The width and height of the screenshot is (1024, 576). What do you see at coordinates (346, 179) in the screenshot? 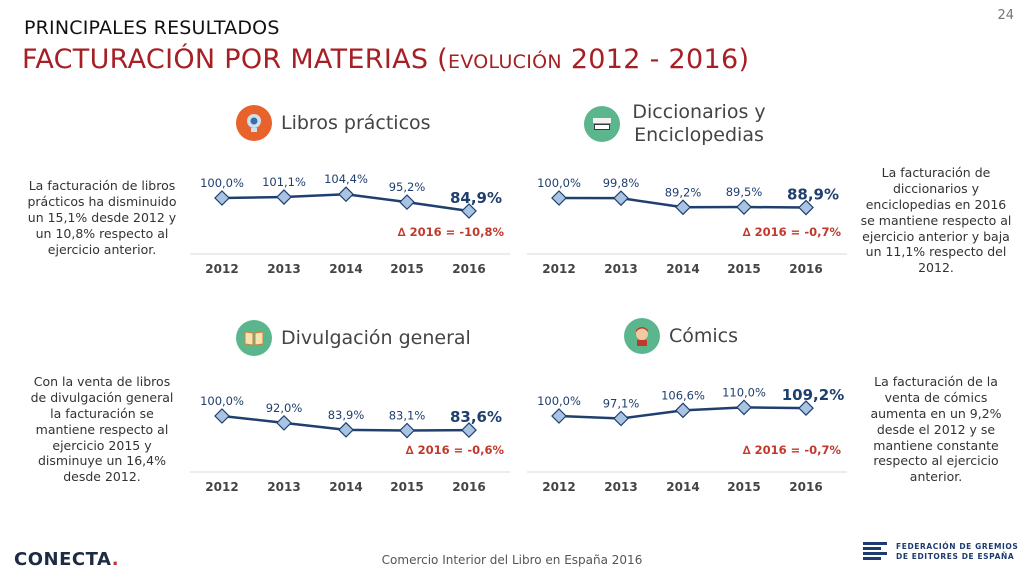
I see `data-label: 104,4%` at bounding box center [346, 179].